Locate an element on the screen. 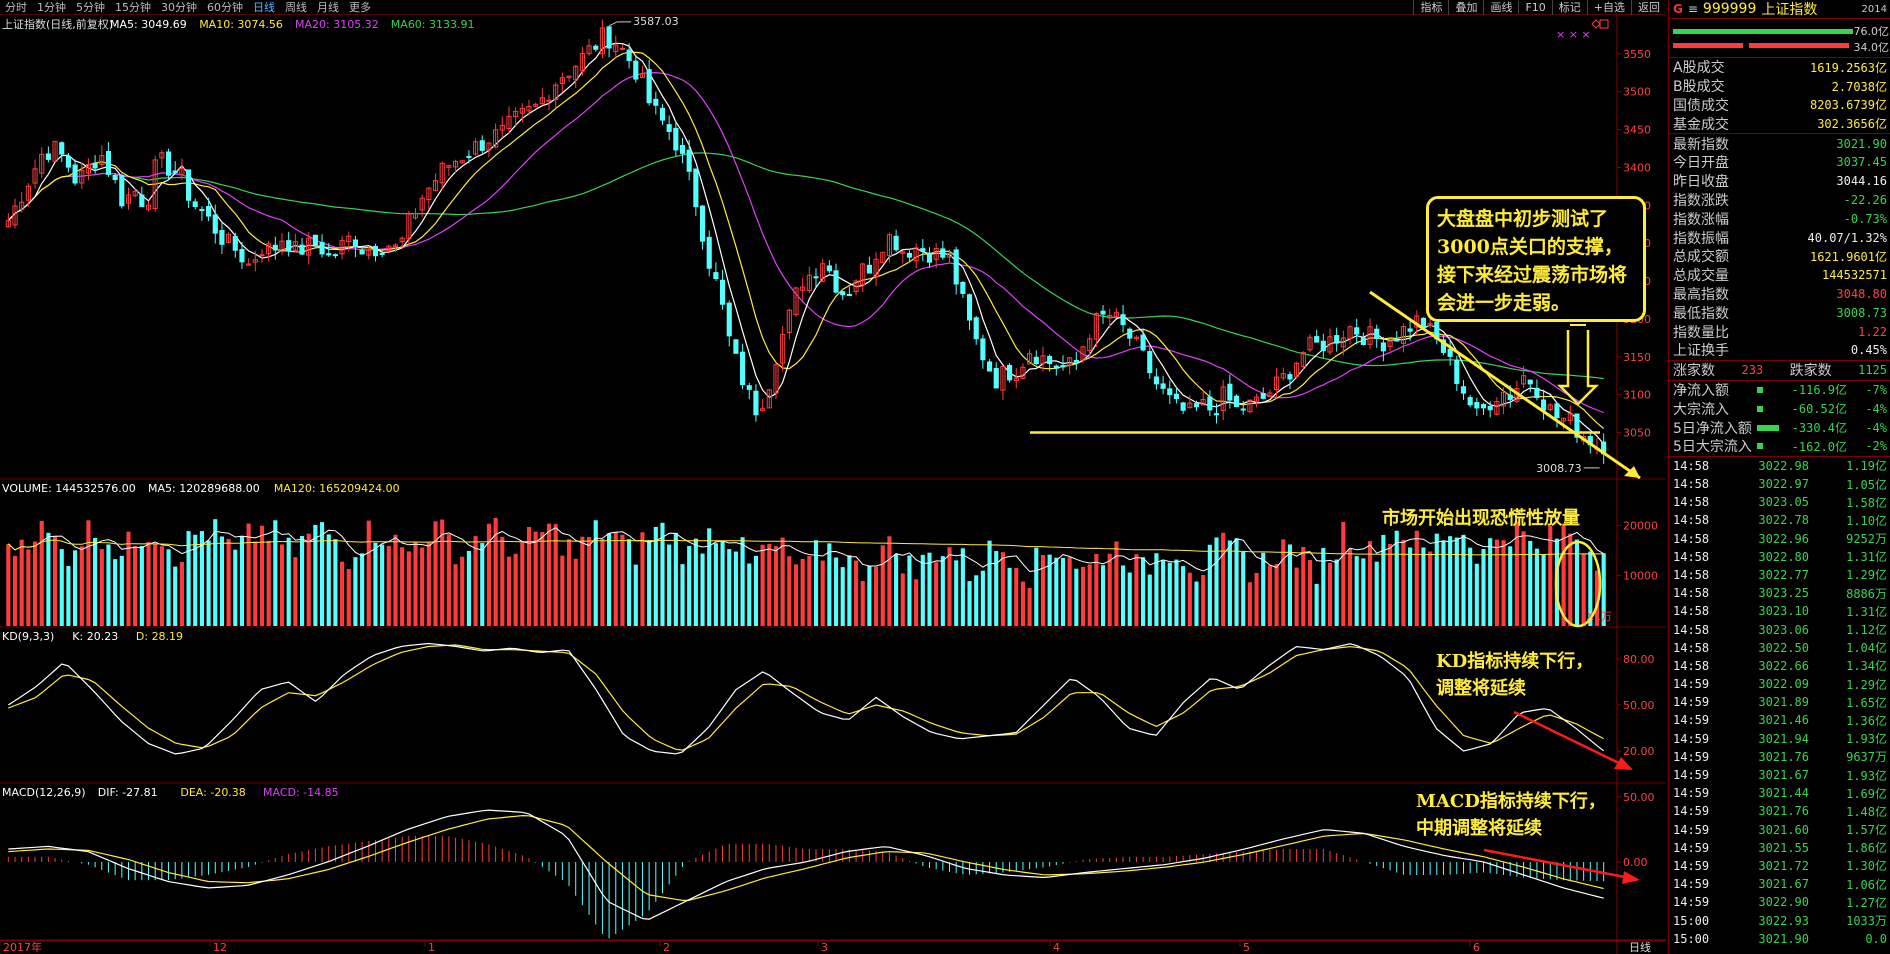 The width and height of the screenshot is (1890, 954). tick-row: 14:58 3023.06 1.12亿 is located at coordinates (1779, 629).